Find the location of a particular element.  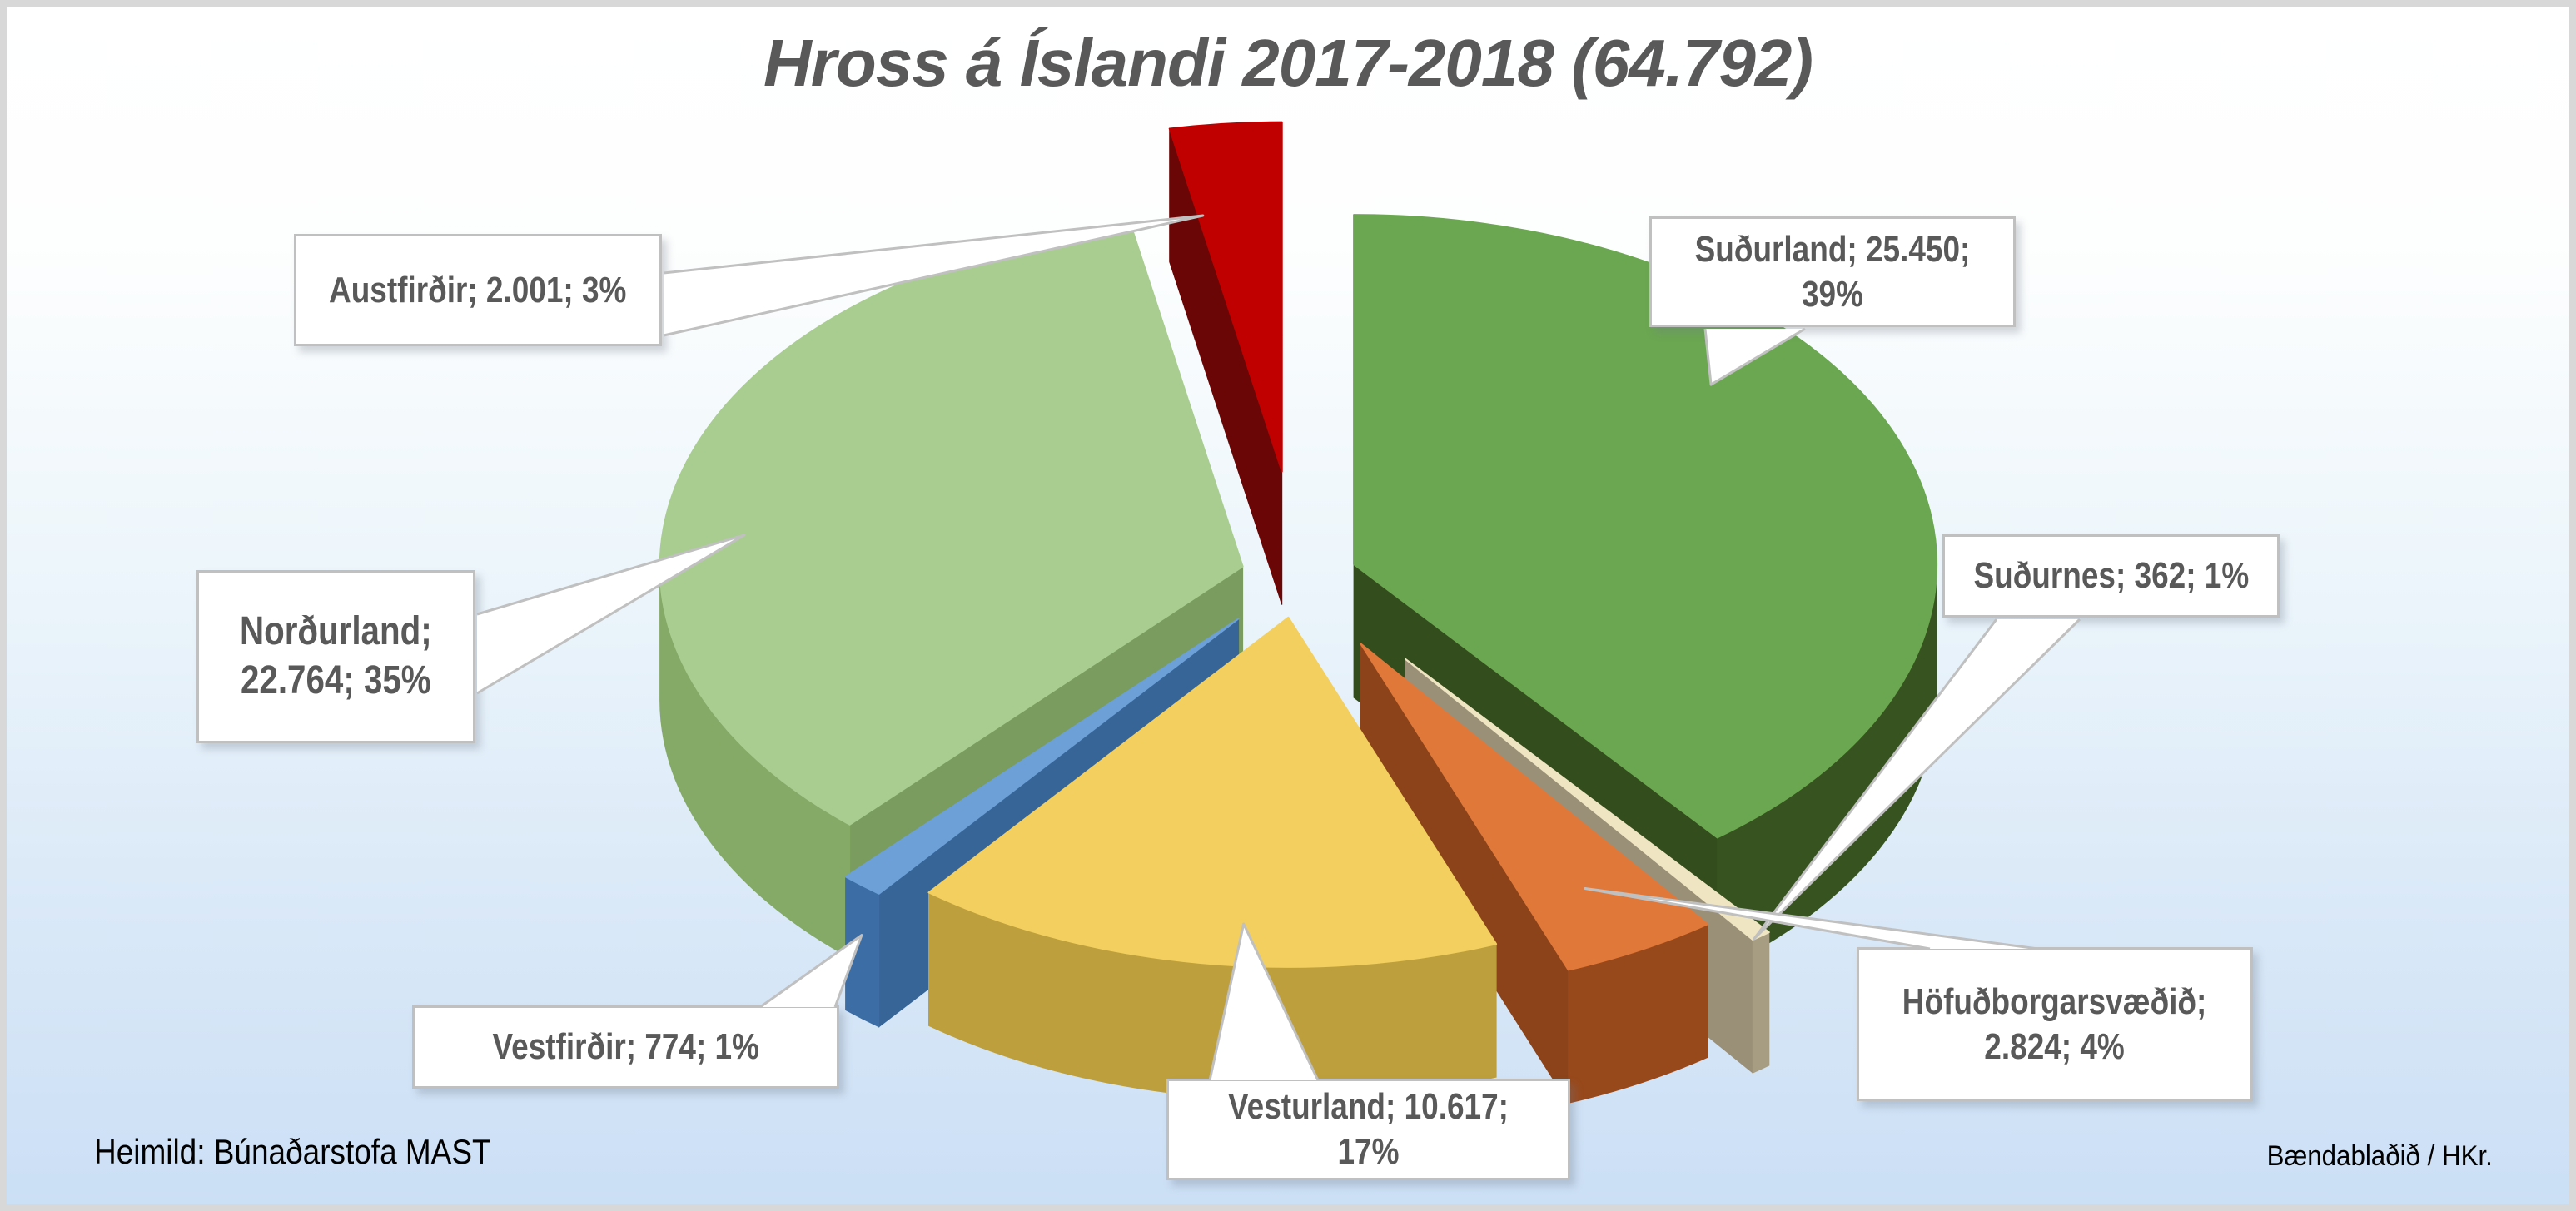

callout-austfirdir: Austfirðir; 2.001; 3% is located at coordinates (478, 290).